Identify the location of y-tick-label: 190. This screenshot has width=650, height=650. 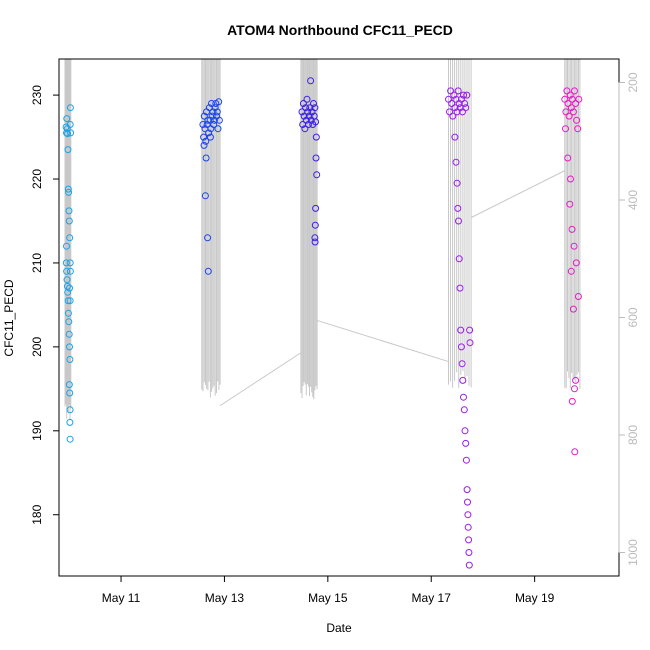
(37, 430).